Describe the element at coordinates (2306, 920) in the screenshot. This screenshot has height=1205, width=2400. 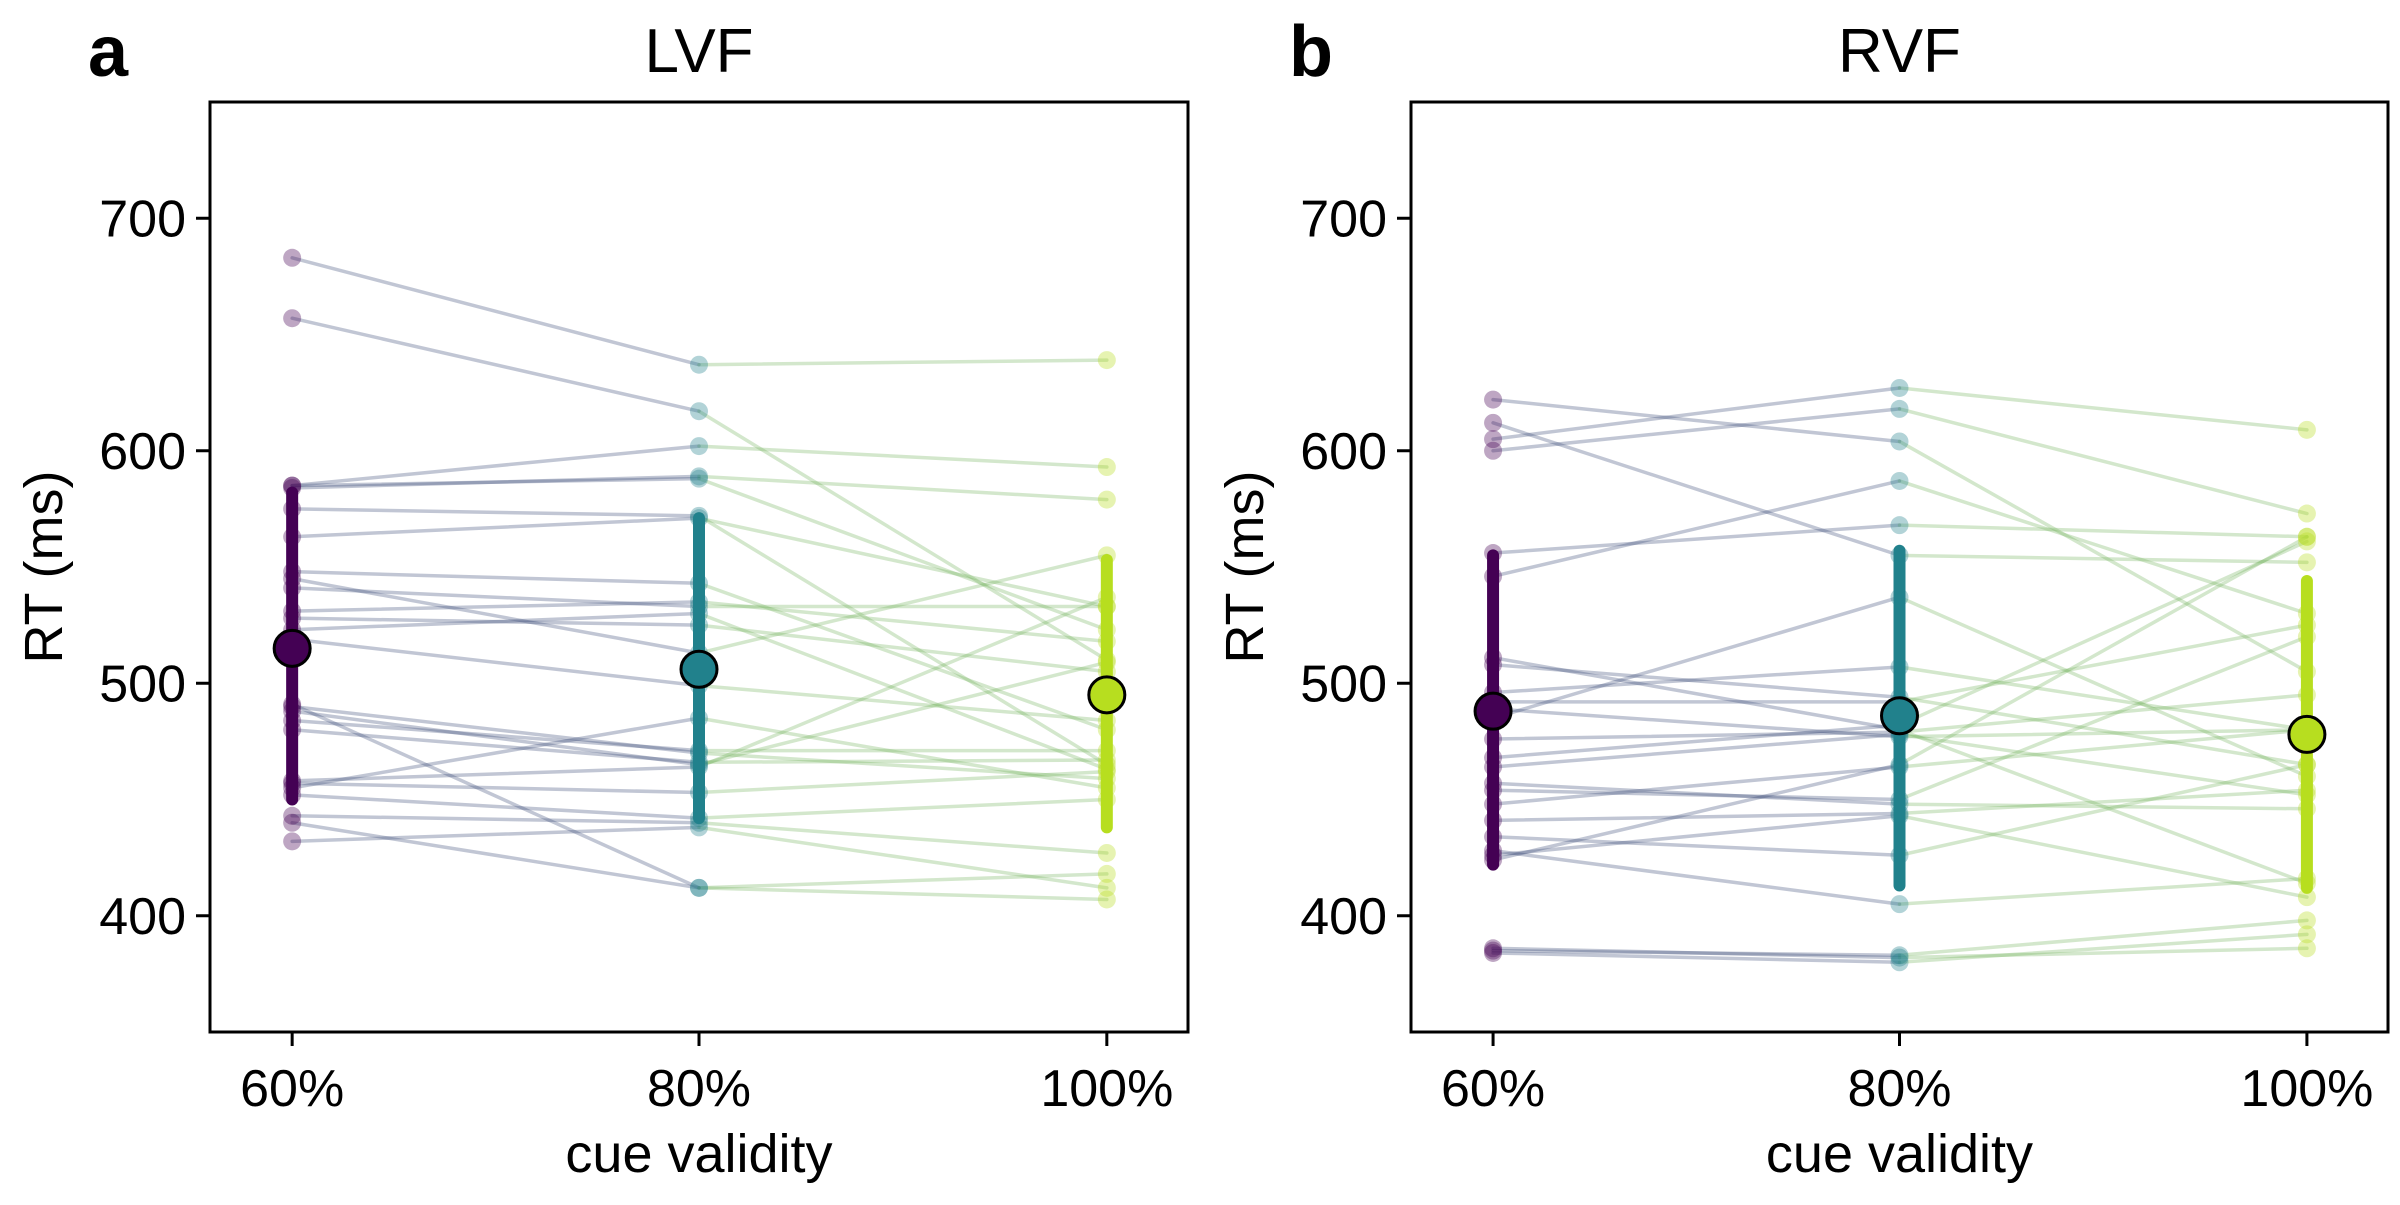
I see `subject-24-point-100%` at that location.